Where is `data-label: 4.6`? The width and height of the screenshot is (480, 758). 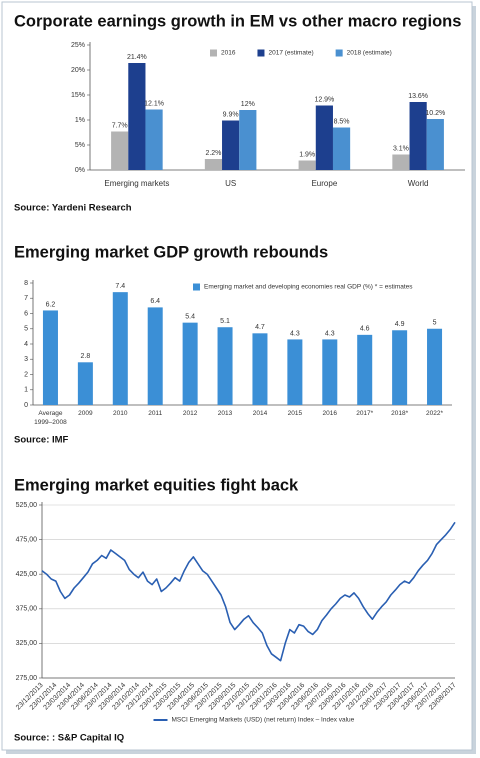 data-label: 4.6 is located at coordinates (365, 329).